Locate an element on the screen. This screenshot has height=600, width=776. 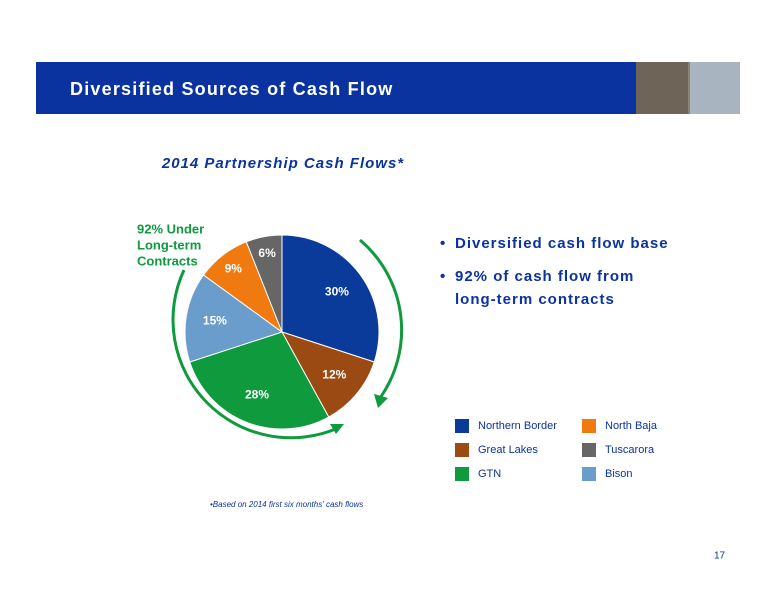
legend-label: Bison is located at coordinates (619, 474).